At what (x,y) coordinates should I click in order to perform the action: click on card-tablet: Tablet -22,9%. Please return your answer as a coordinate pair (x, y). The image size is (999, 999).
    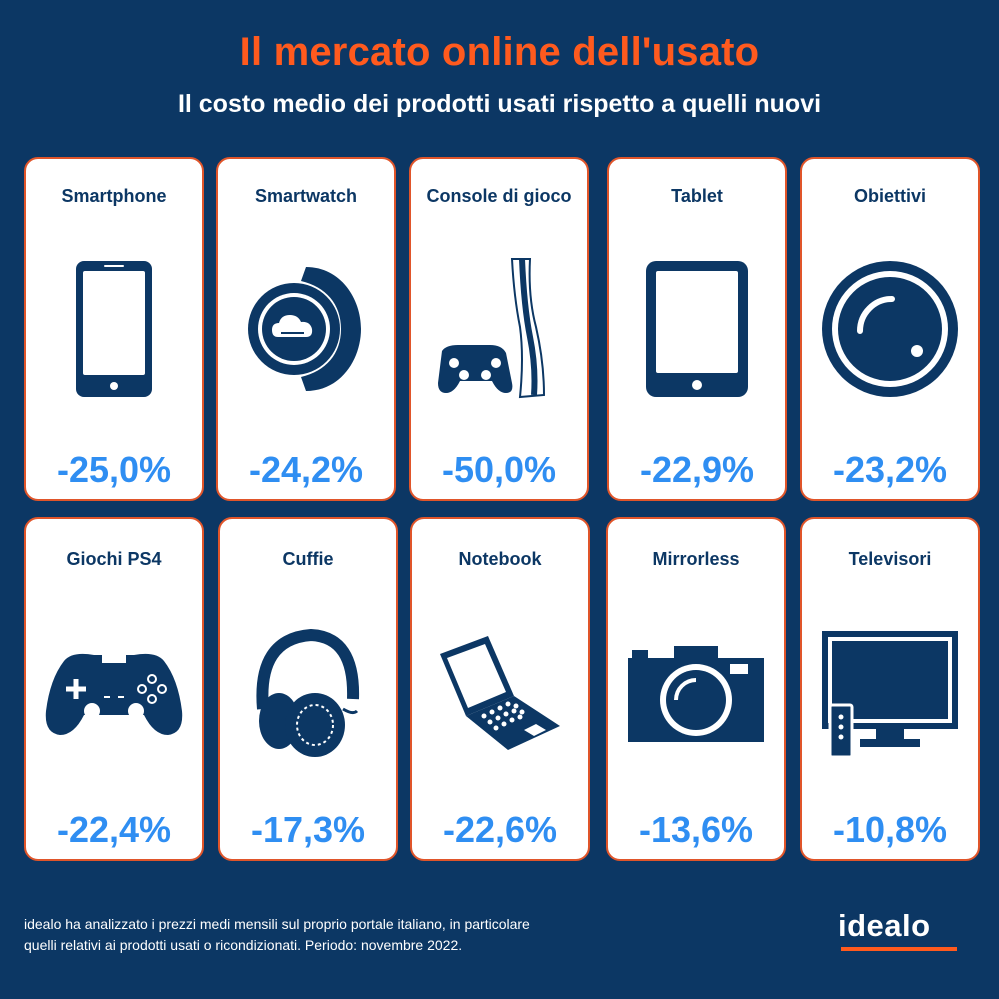
    Looking at the image, I should click on (697, 329).